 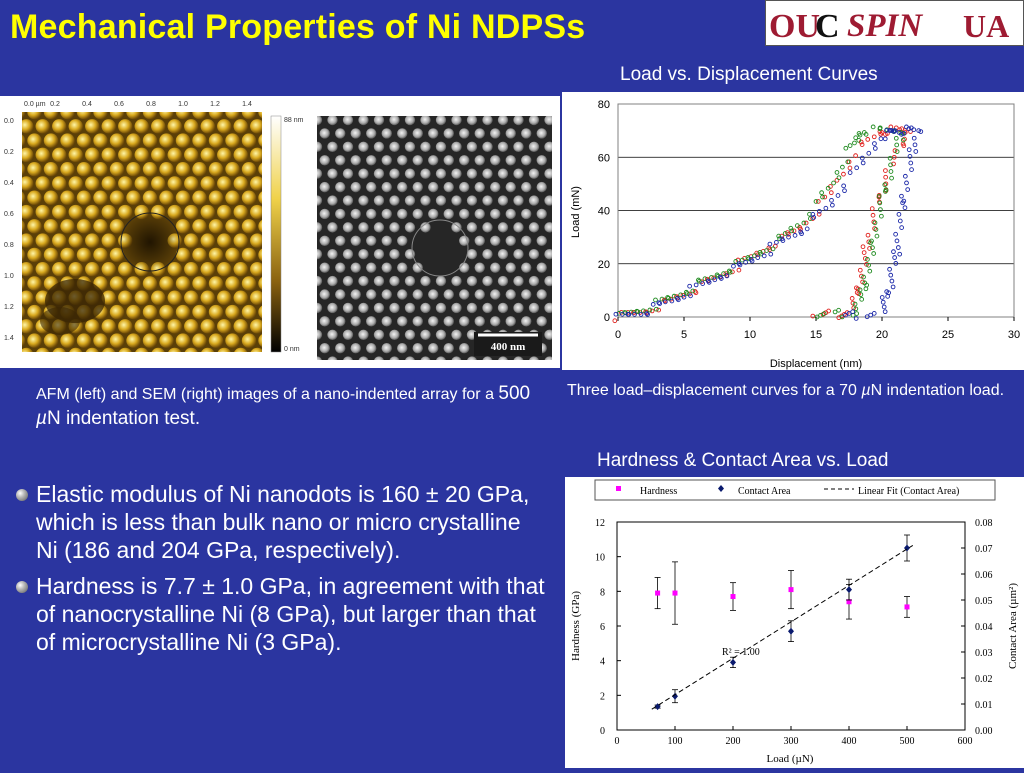 I want to click on hca-right-tick-label: 0.00, so click(x=984, y=731).